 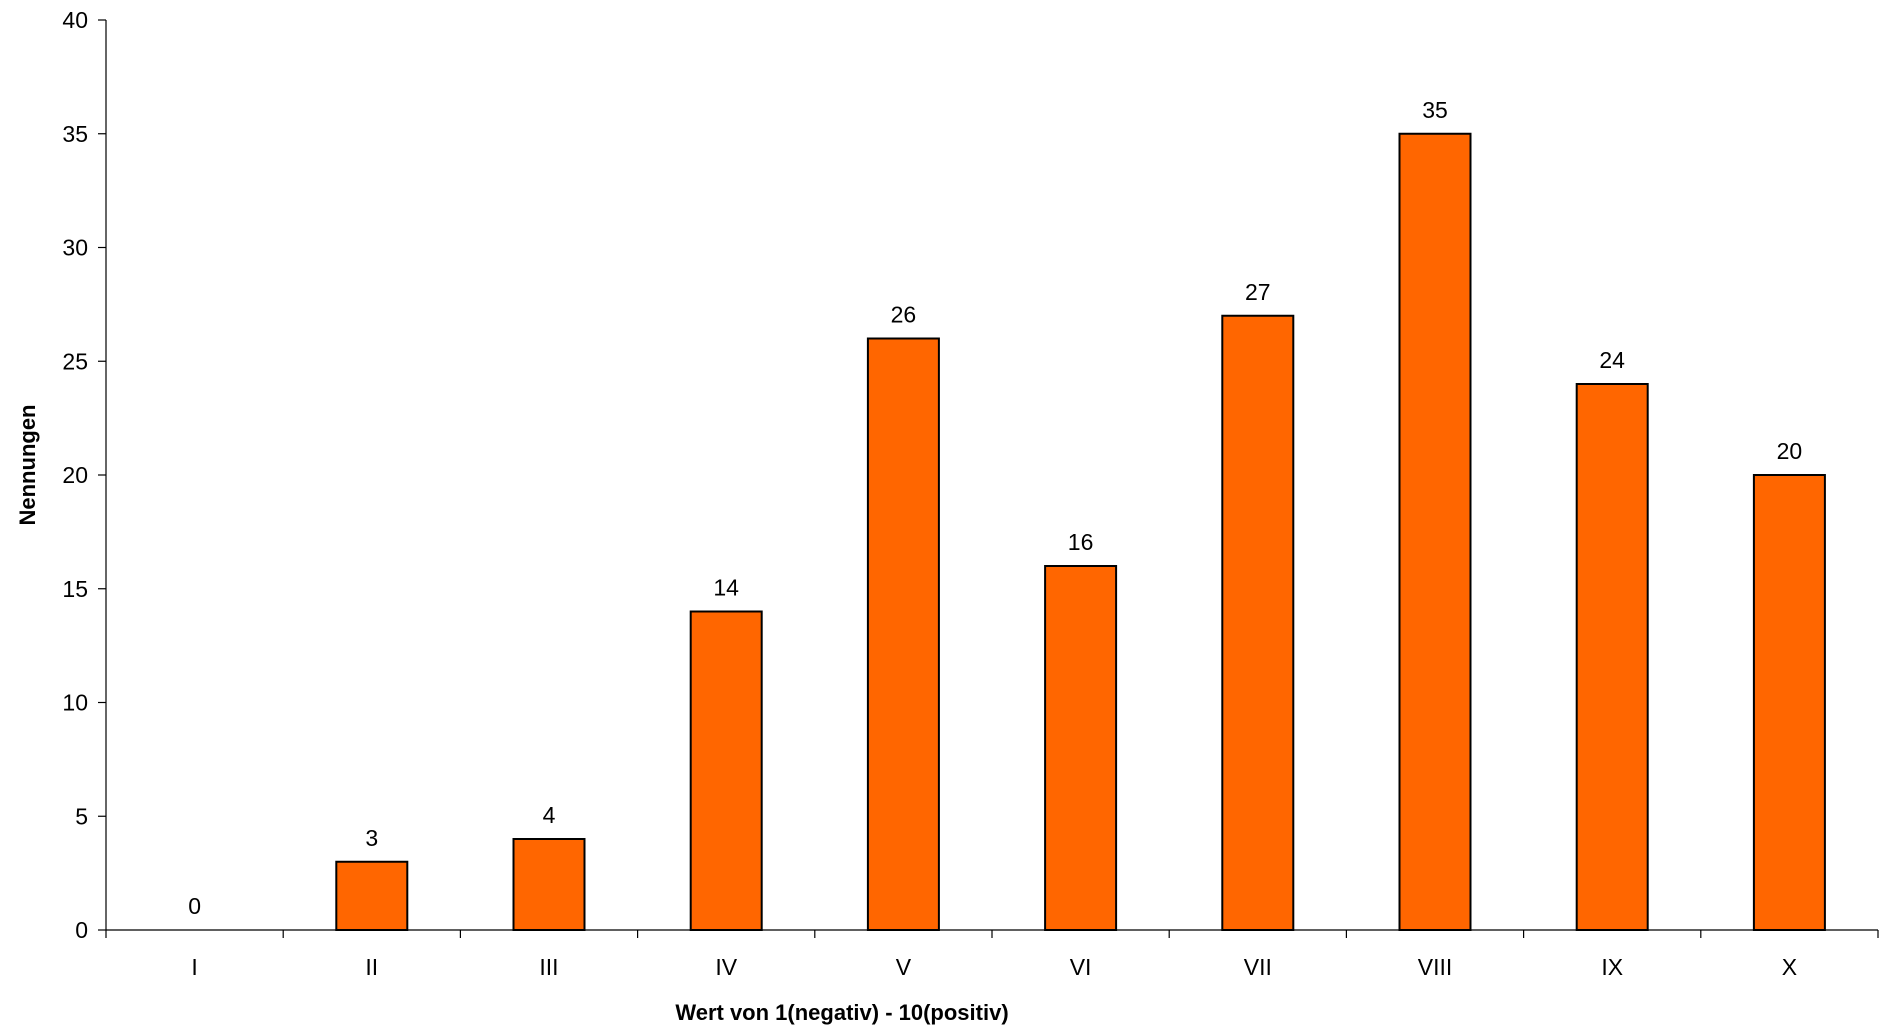 I want to click on data-label-X: 20, so click(x=1790, y=451).